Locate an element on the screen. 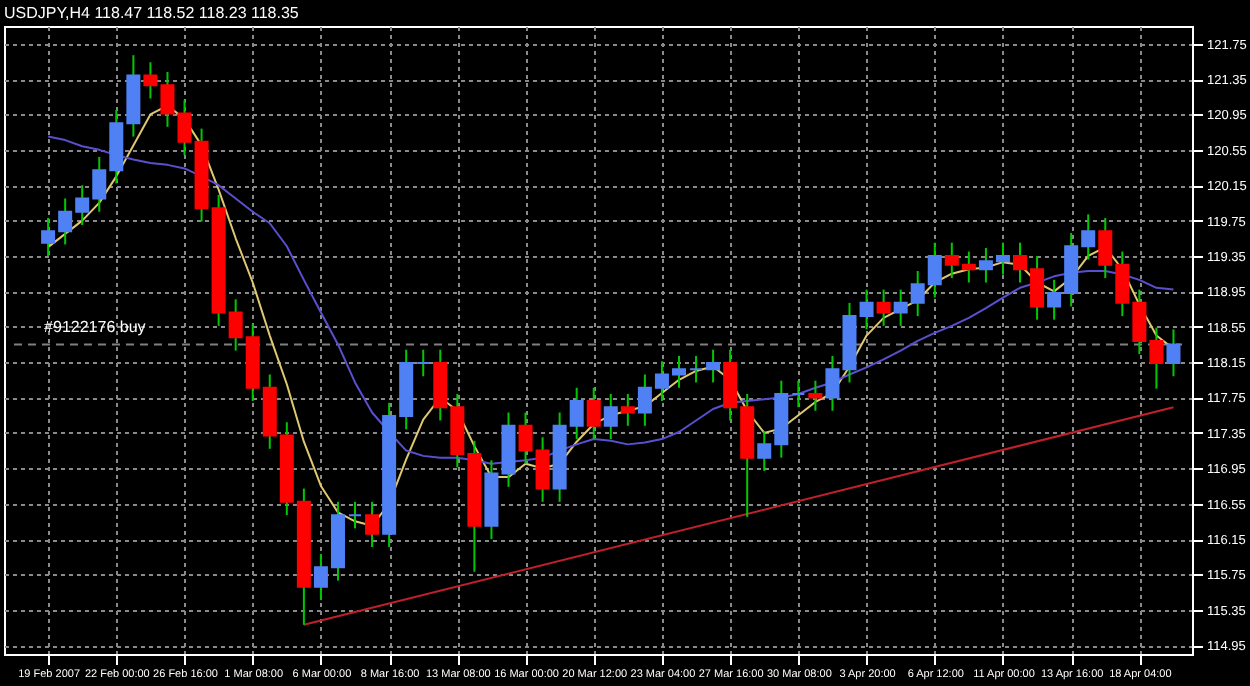  chart-title: USDJPY,H4 118.47 118.52 118.23 118.35 is located at coordinates (152, 13).